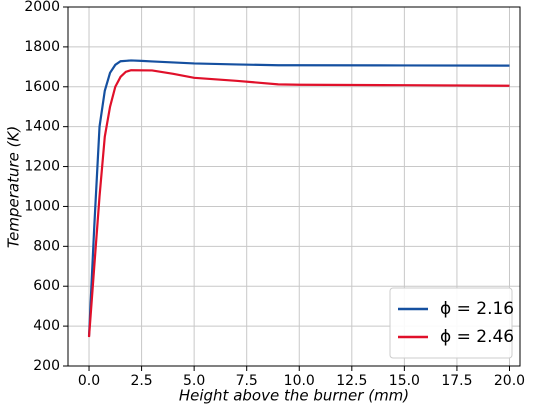  I want to click on y-tick-label: 2000, so click(42, 7).